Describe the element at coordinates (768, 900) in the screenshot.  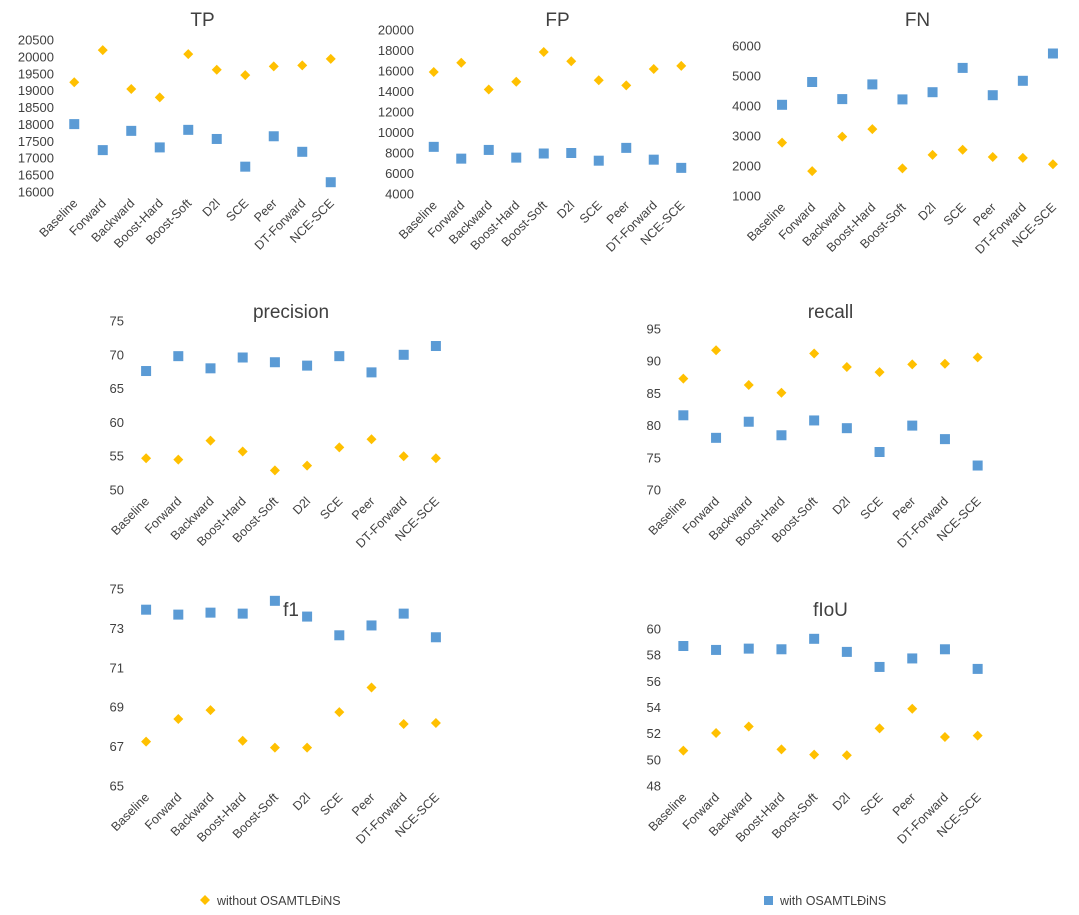
I see `legend-marker-with` at that location.